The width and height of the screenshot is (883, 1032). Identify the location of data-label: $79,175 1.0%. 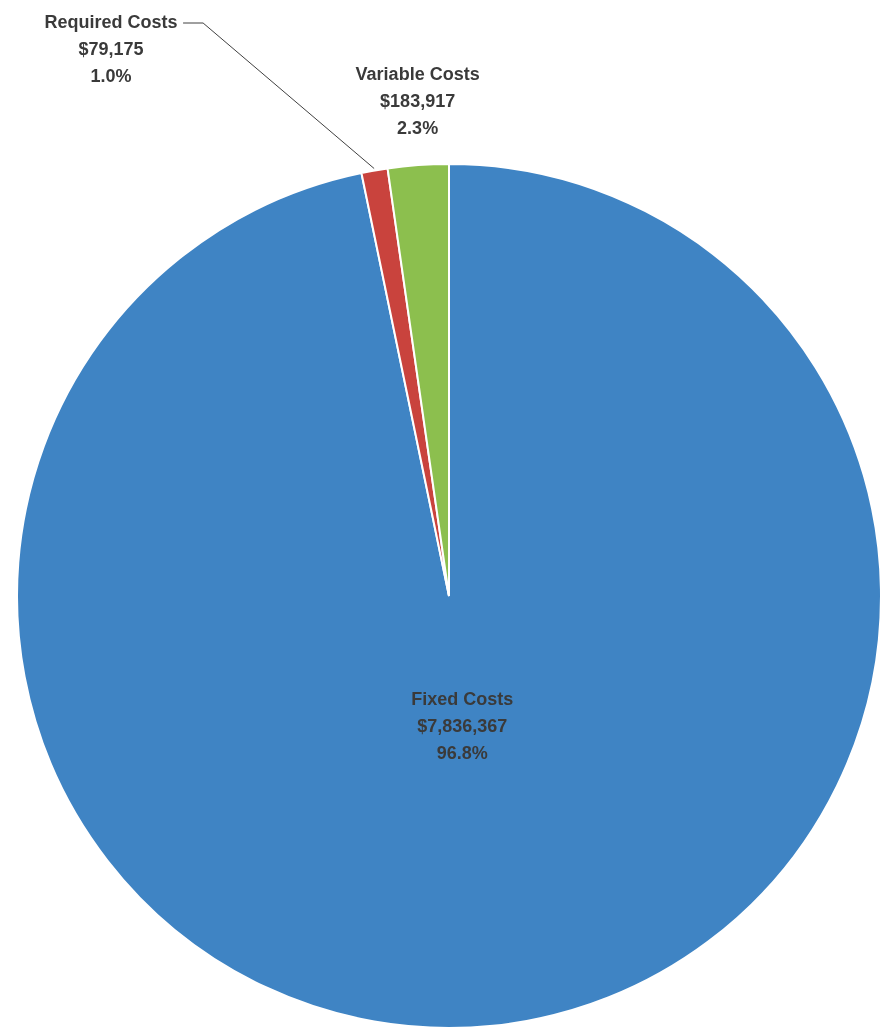
(111, 62).